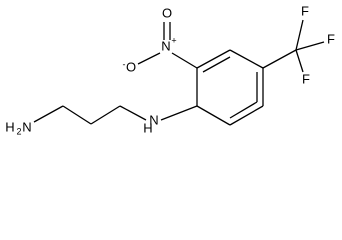  What do you see at coordinates (173, 40) in the screenshot?
I see `charge: +` at bounding box center [173, 40].